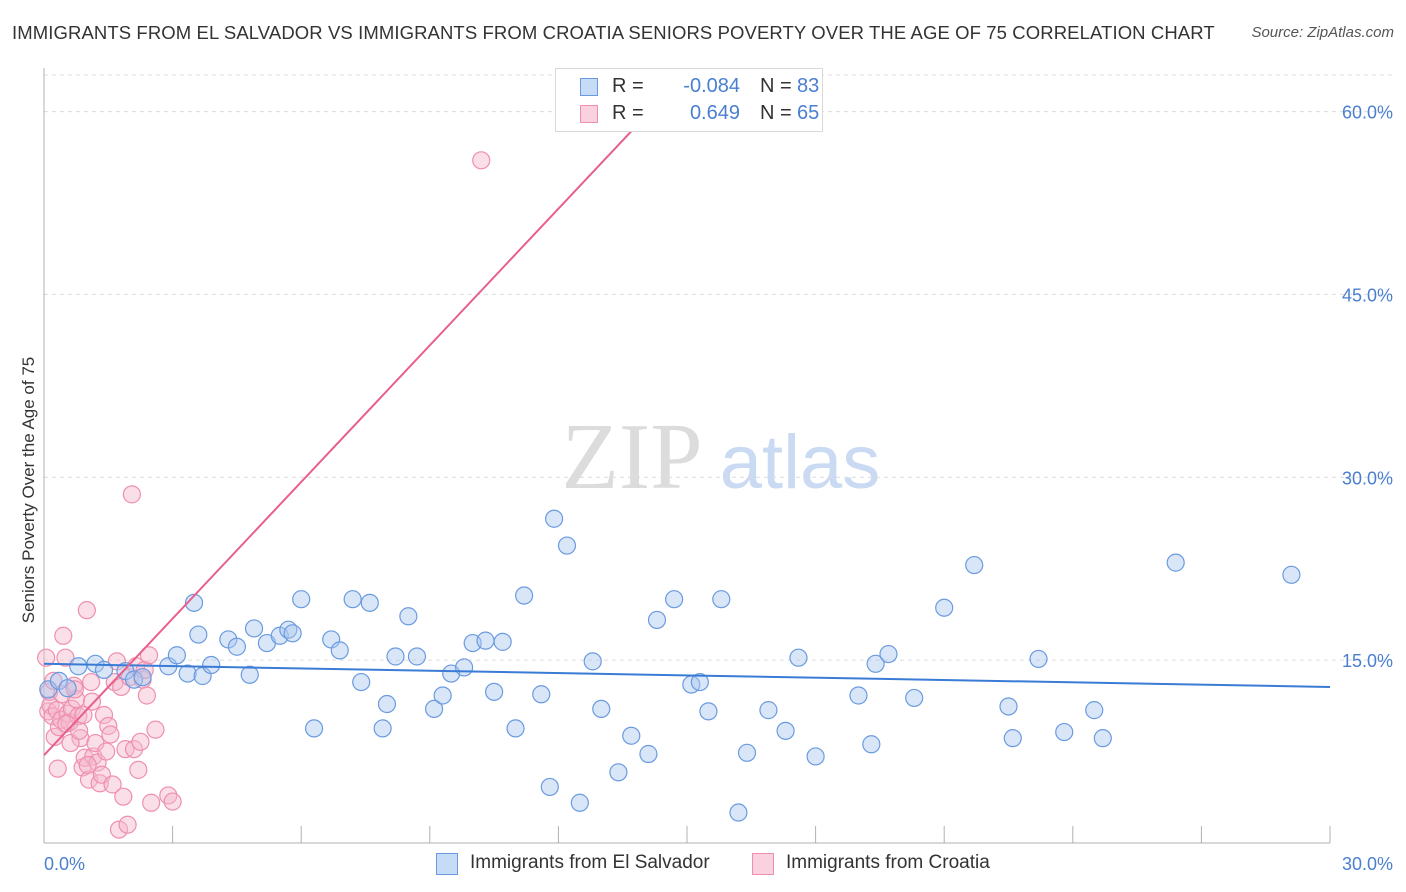 This screenshot has height=892, width=1406. Describe the element at coordinates (1367, 661) in the screenshot. I see `y-tick-label: 15.0%` at that location.